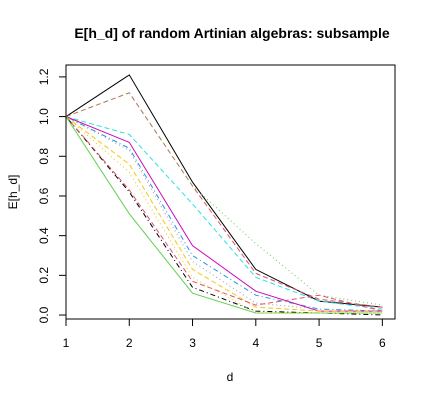 The image size is (429, 401). What do you see at coordinates (230, 377) in the screenshot?
I see `x-axis-label: d` at bounding box center [230, 377].